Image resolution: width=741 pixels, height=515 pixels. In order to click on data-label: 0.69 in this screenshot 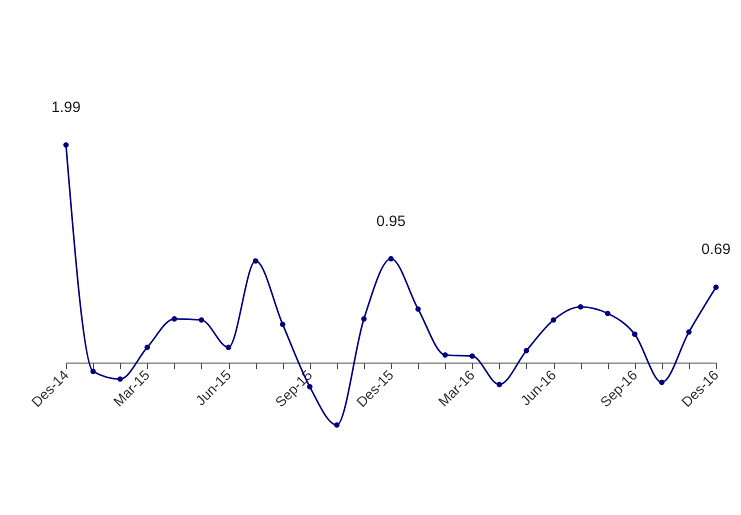, I will do `click(716, 249)`.